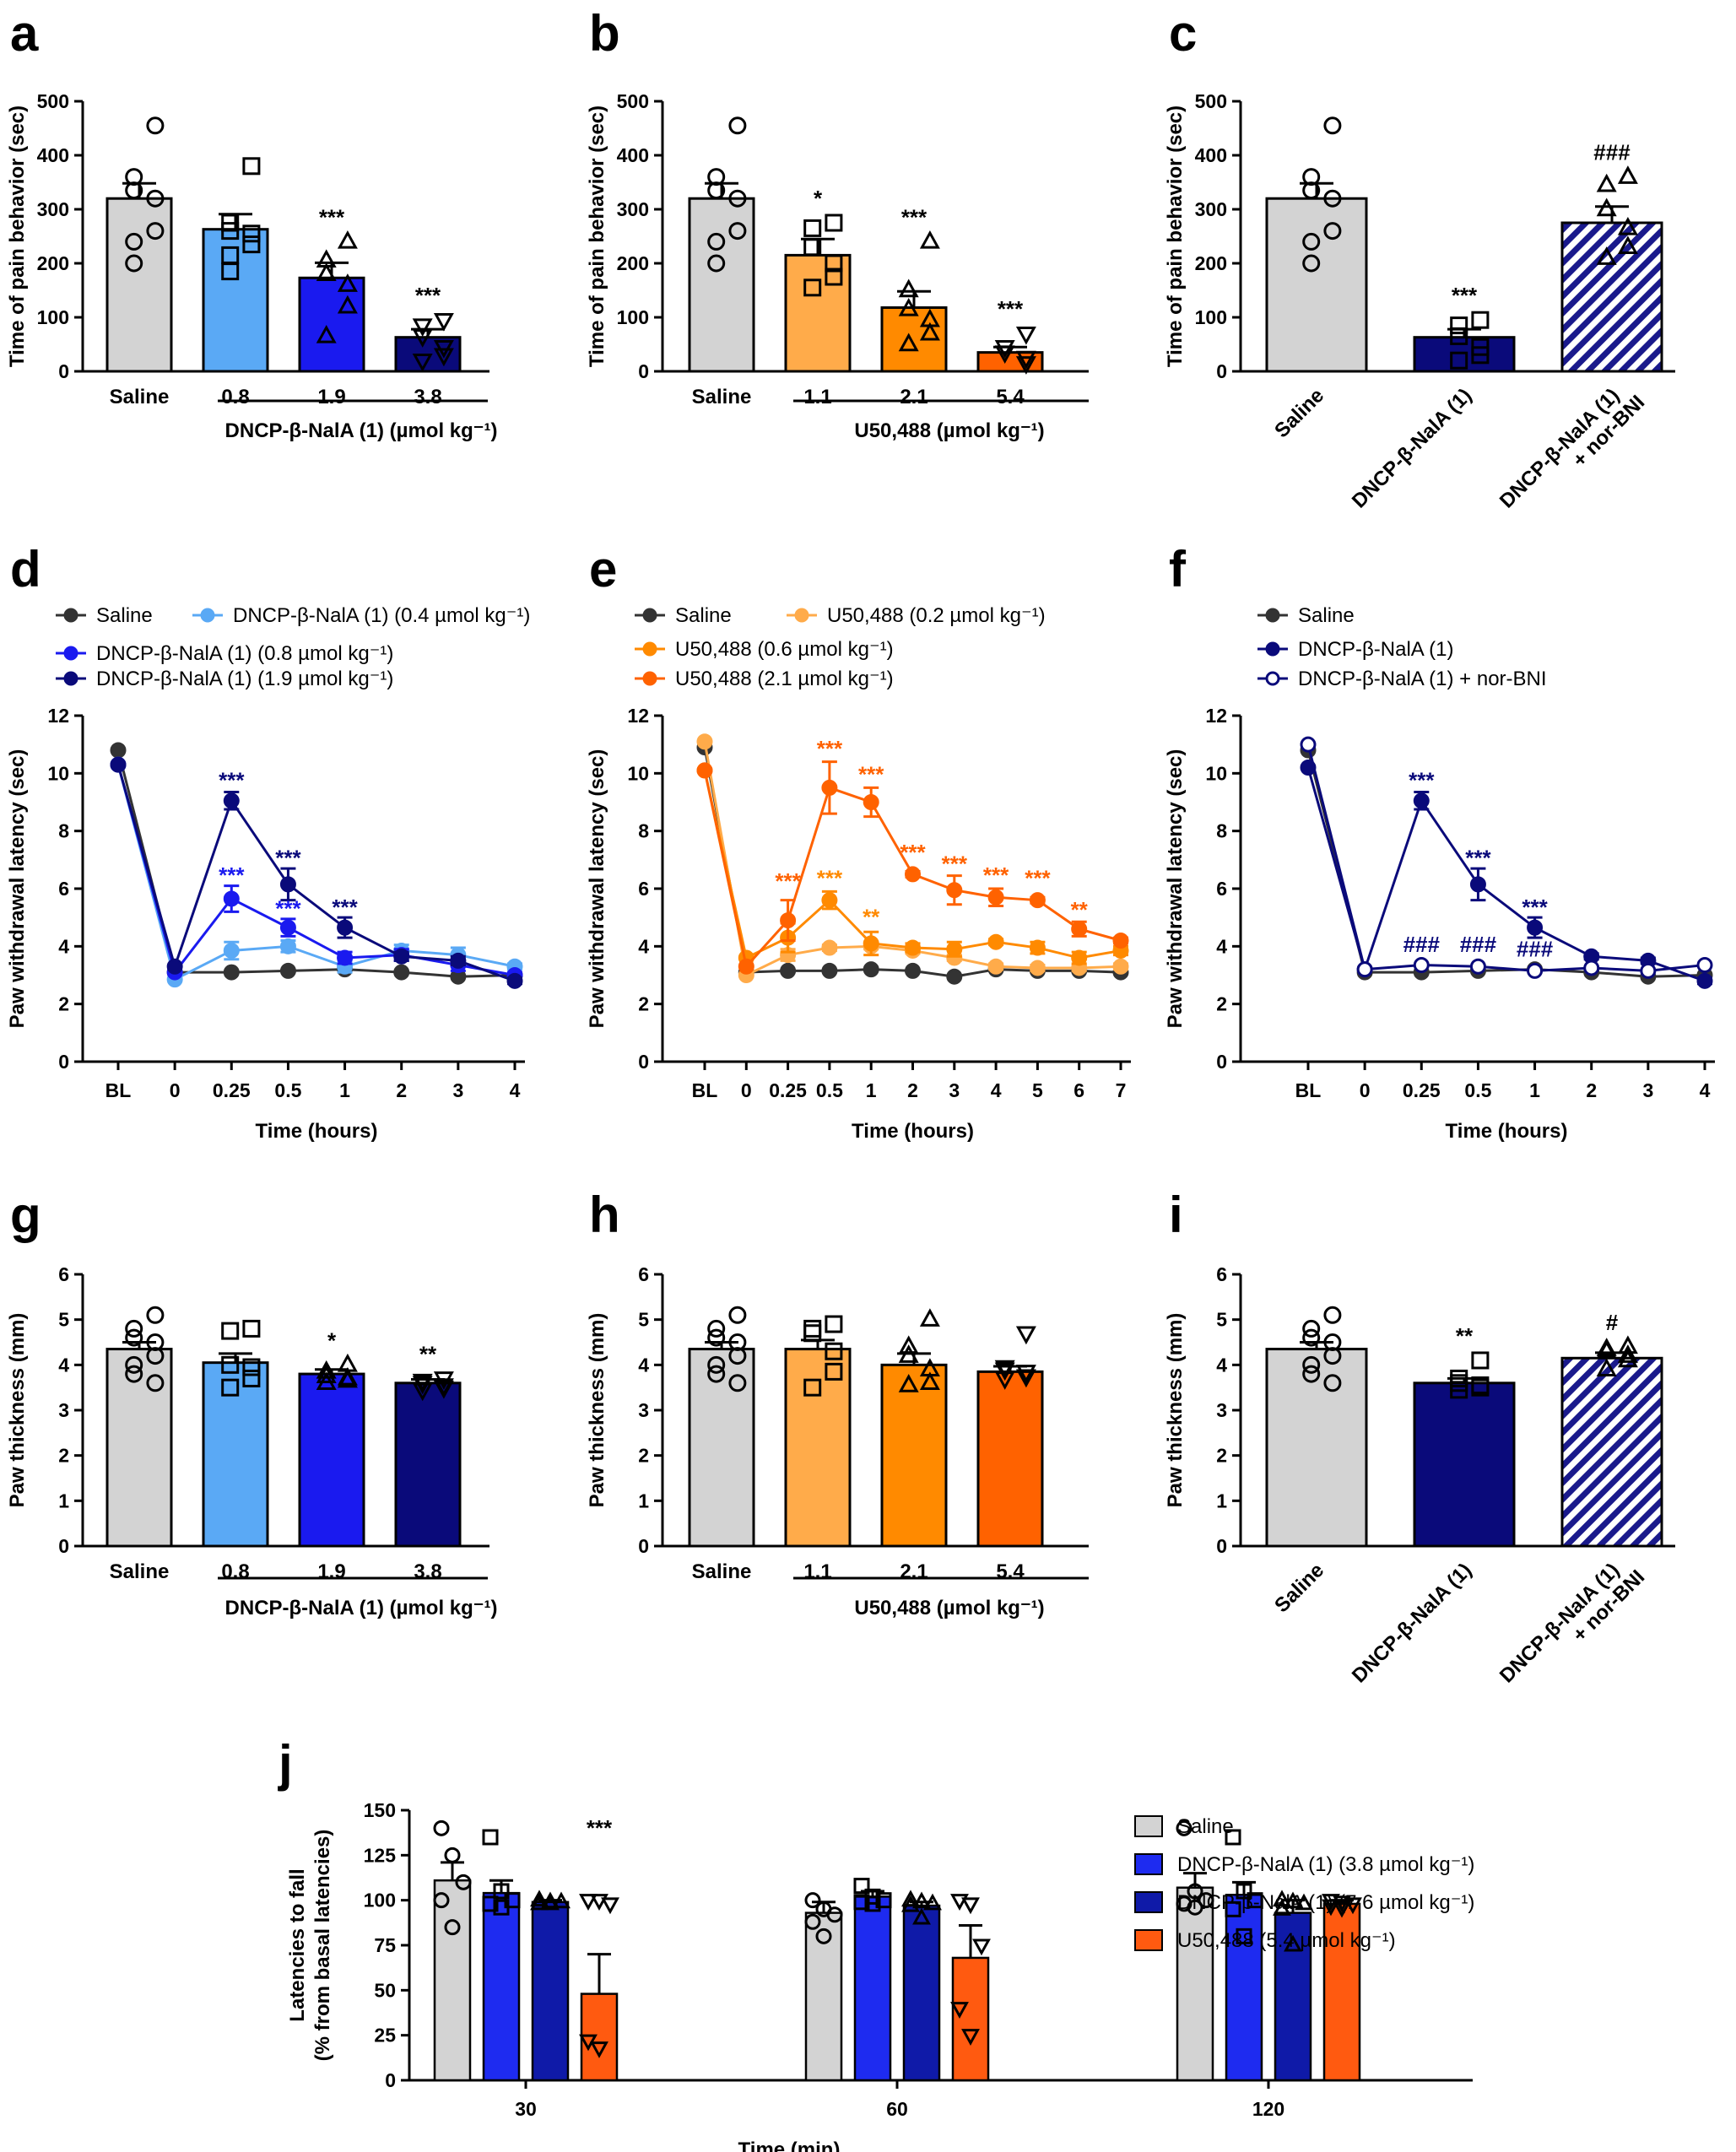  I want to click on y-tick-label: 5, so click(63, 1320).